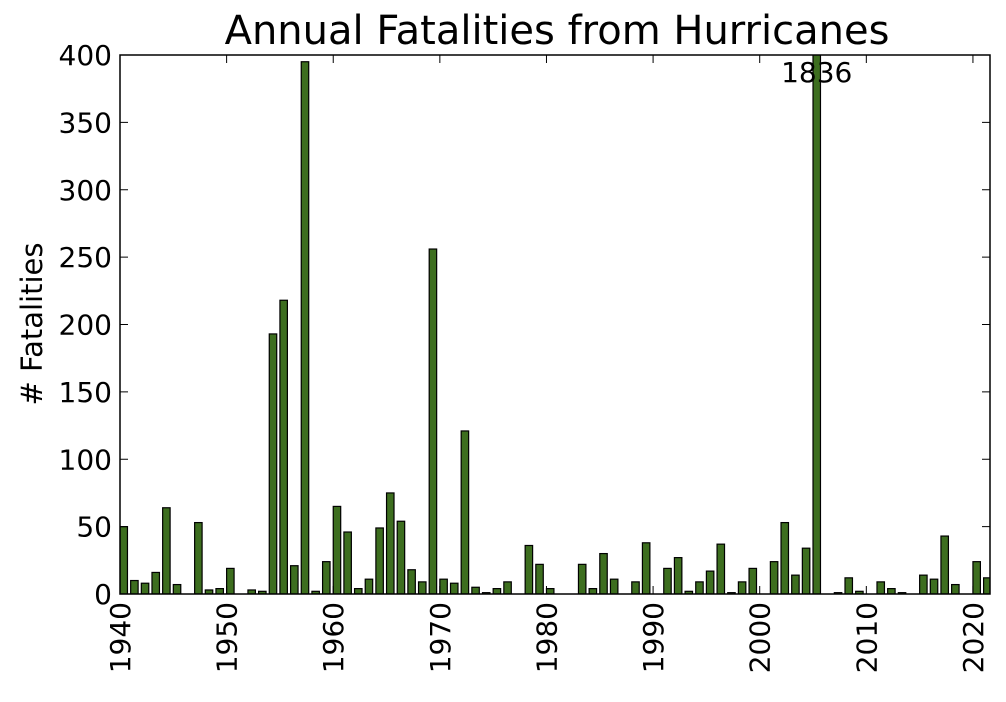 The height and width of the screenshot is (702, 1006). Describe the element at coordinates (557, 31) in the screenshot. I see `chart-title: Annual Fatalities from Hurricanes` at that location.